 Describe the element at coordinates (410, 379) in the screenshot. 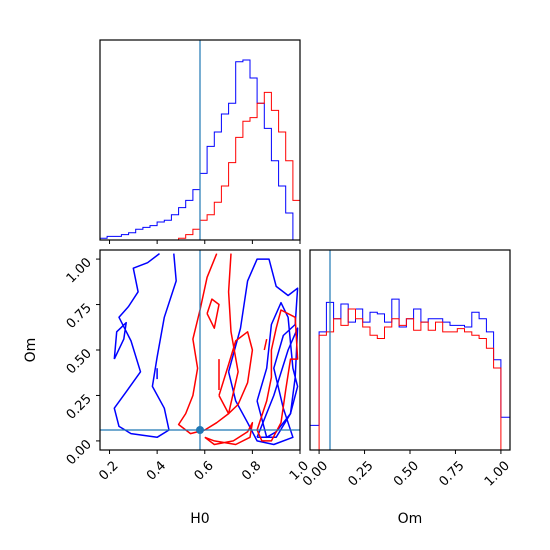

I see `om-hist-red` at that location.